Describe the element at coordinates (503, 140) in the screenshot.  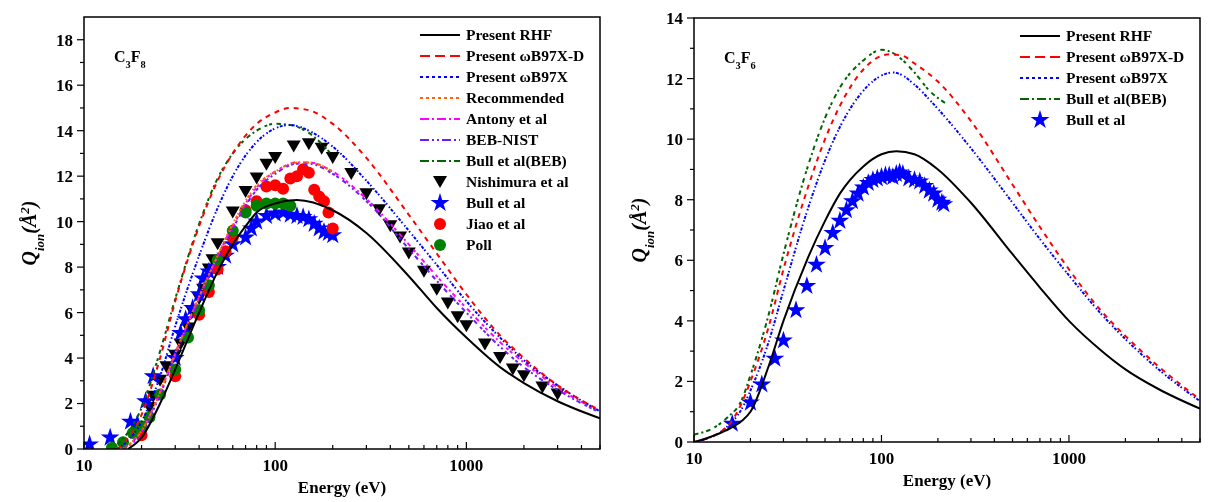
I see `legend-label: BEB-NIST` at that location.